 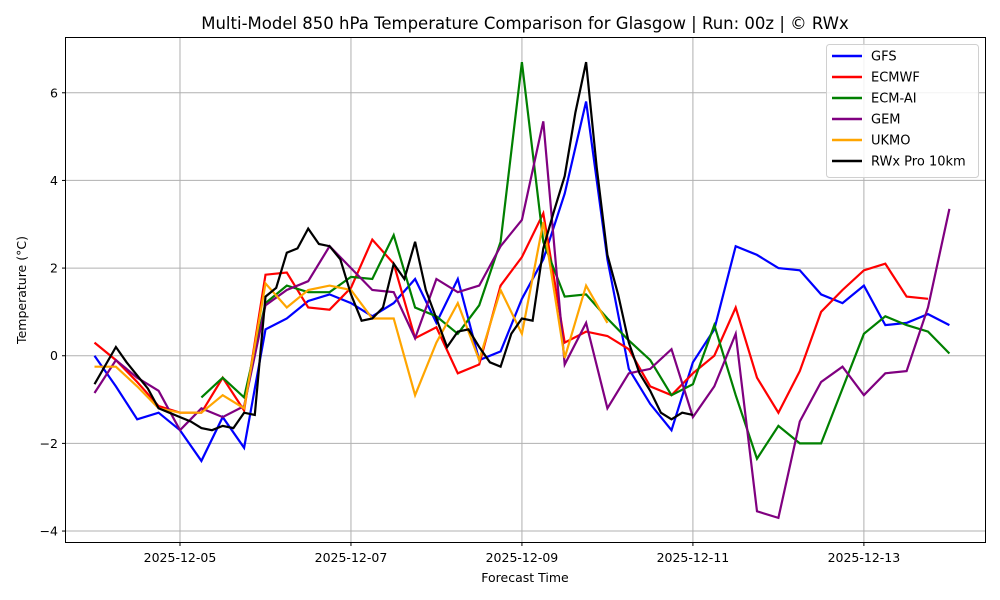 What do you see at coordinates (54, 268) in the screenshot?
I see `y-tick-label: 2` at bounding box center [54, 268].